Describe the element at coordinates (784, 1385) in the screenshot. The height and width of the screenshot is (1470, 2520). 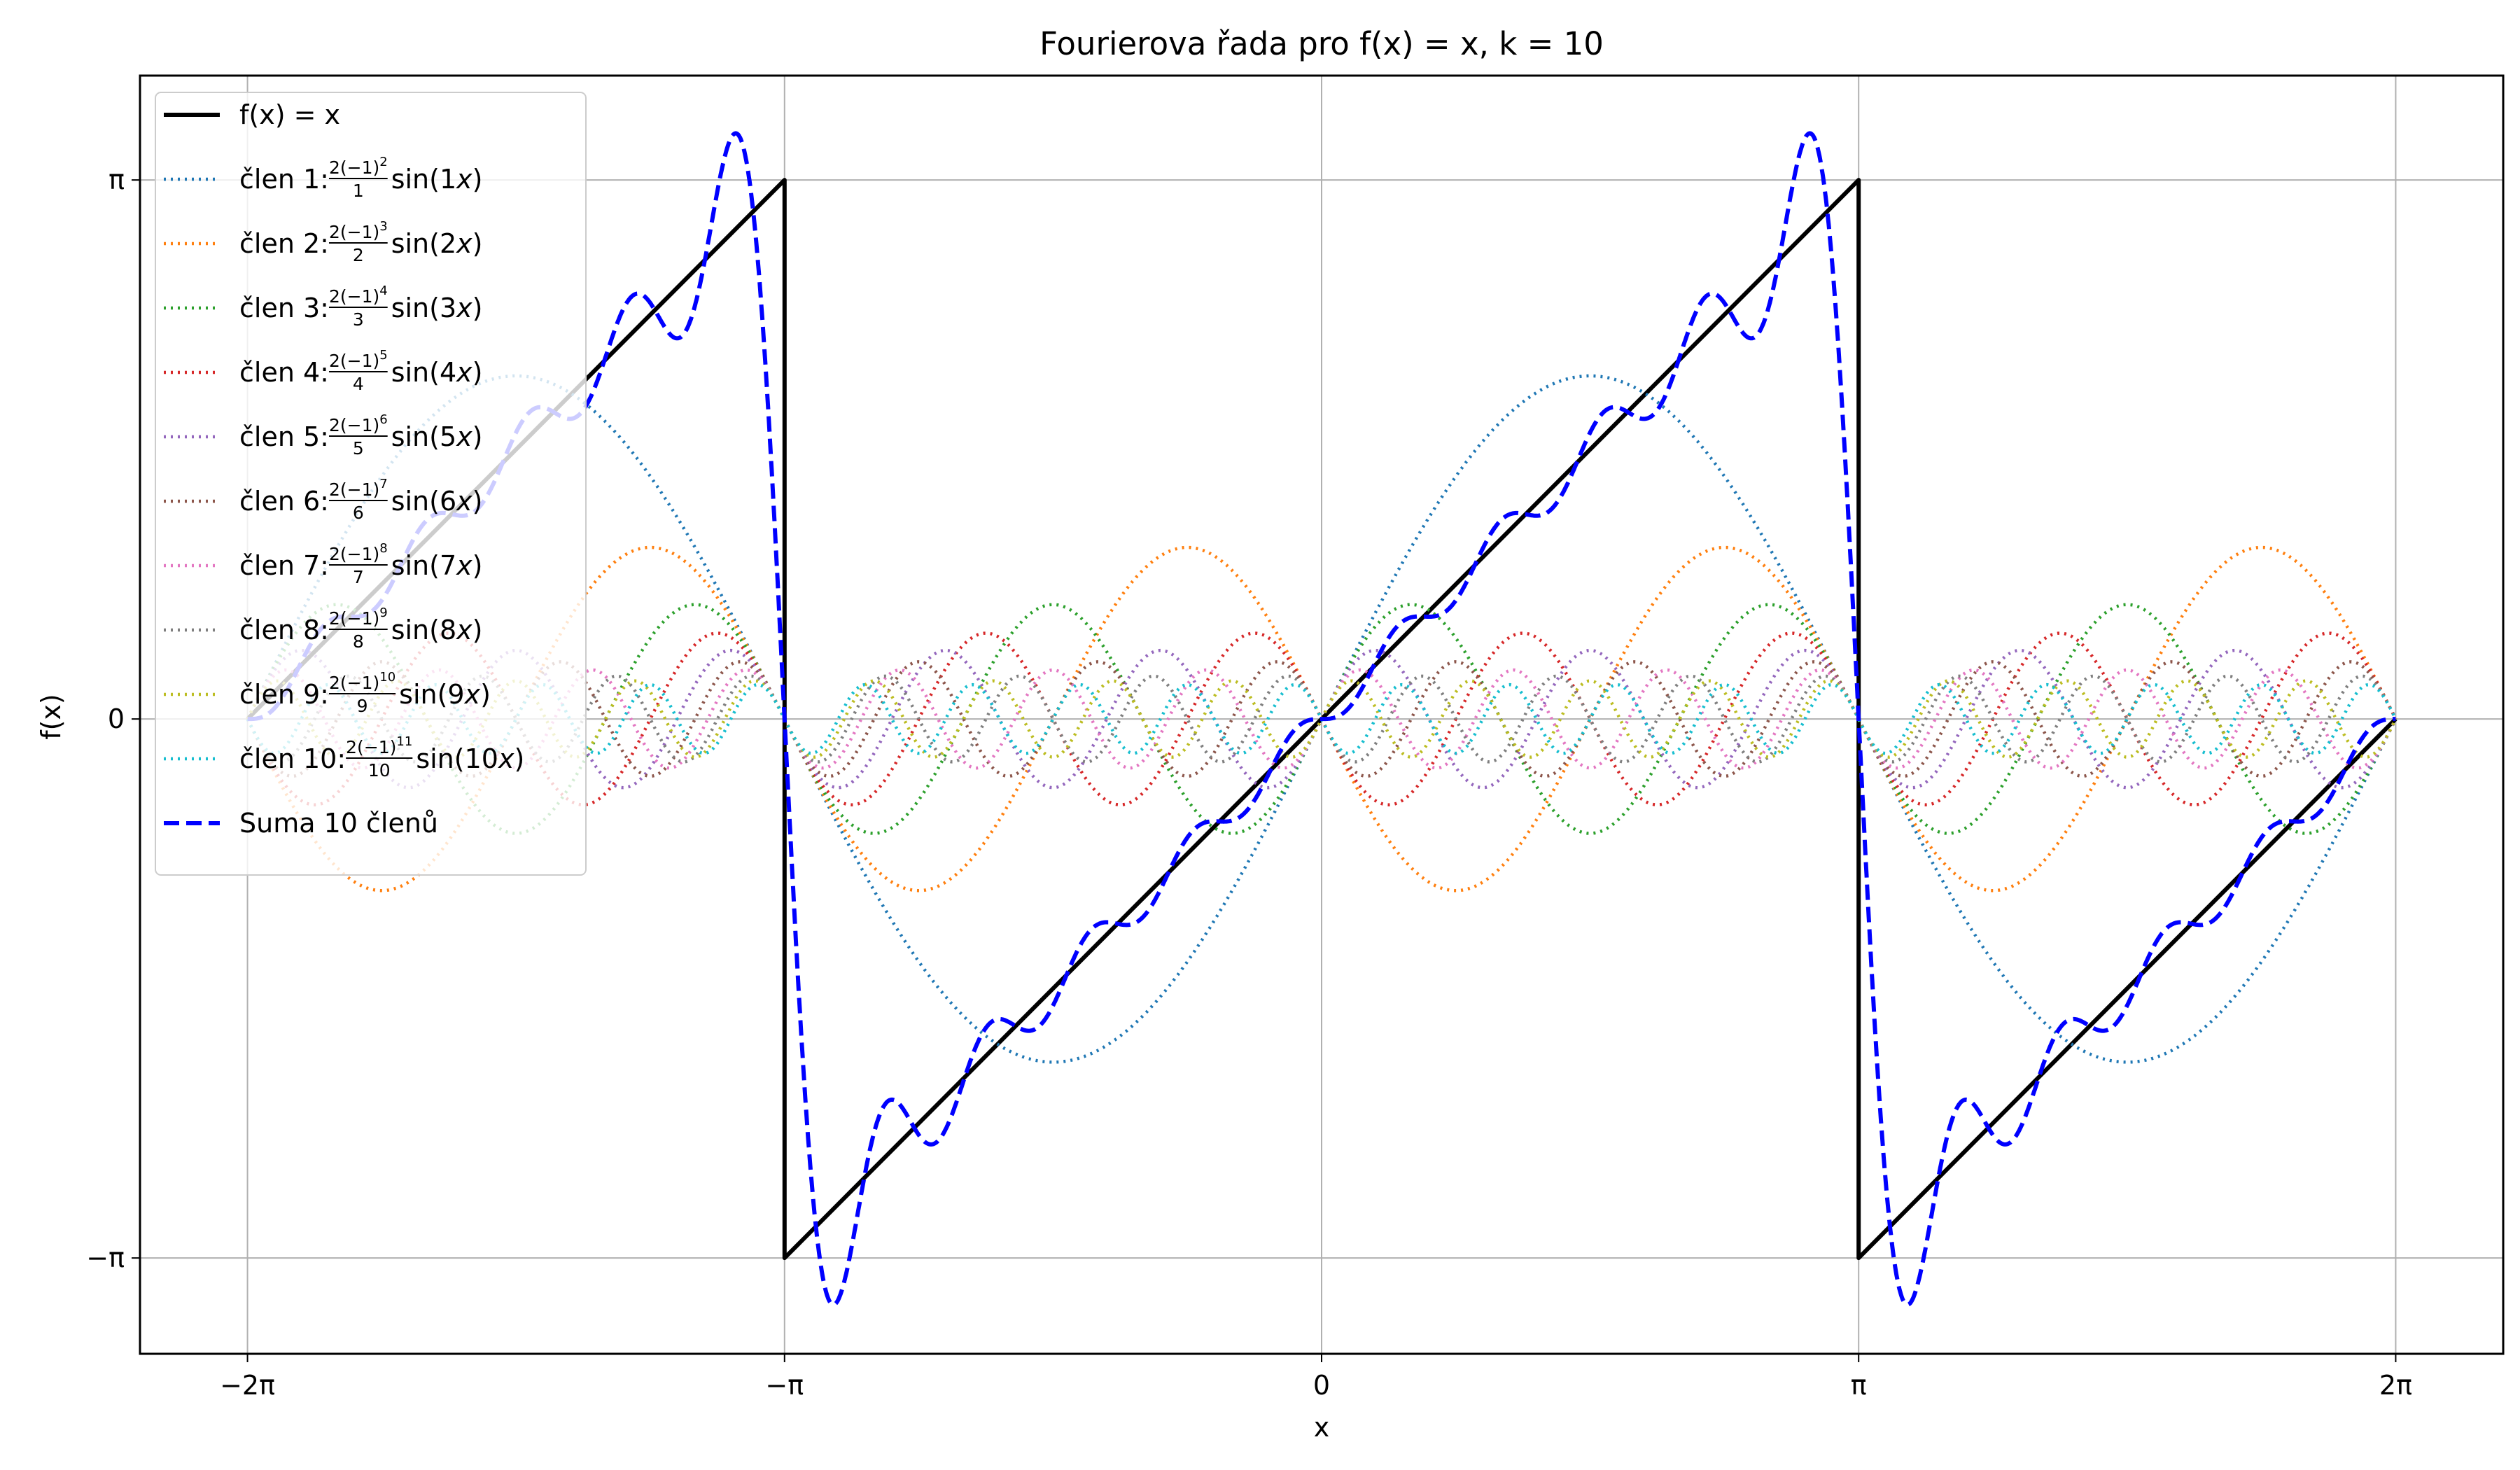
I see `x-tick-label: −π` at that location.